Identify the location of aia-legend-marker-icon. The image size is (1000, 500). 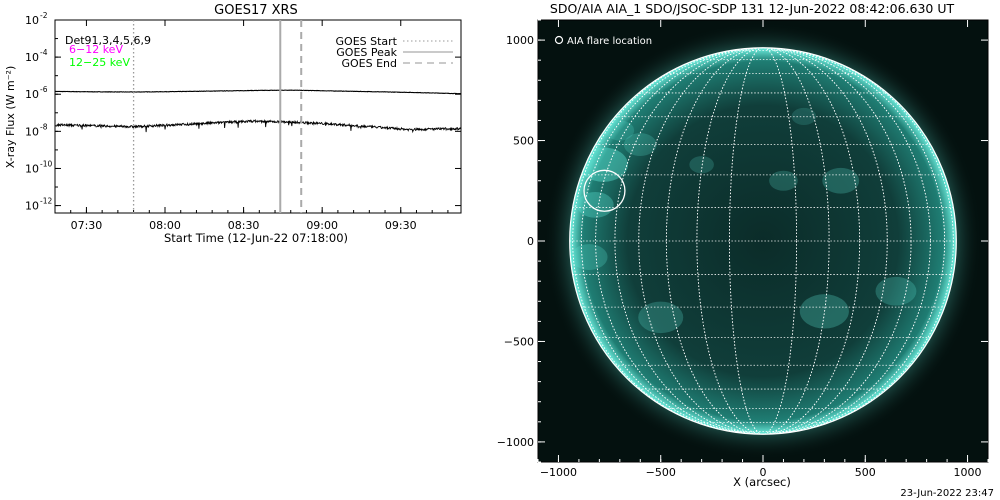
(559, 40).